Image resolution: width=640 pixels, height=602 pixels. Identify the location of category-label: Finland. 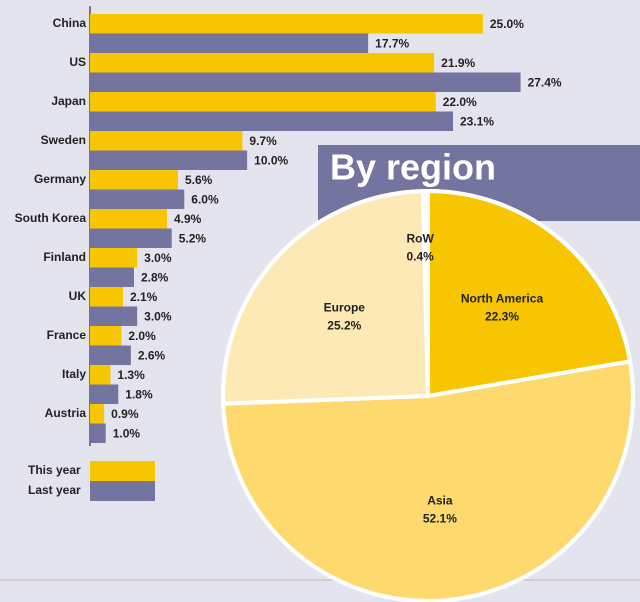
(64, 257).